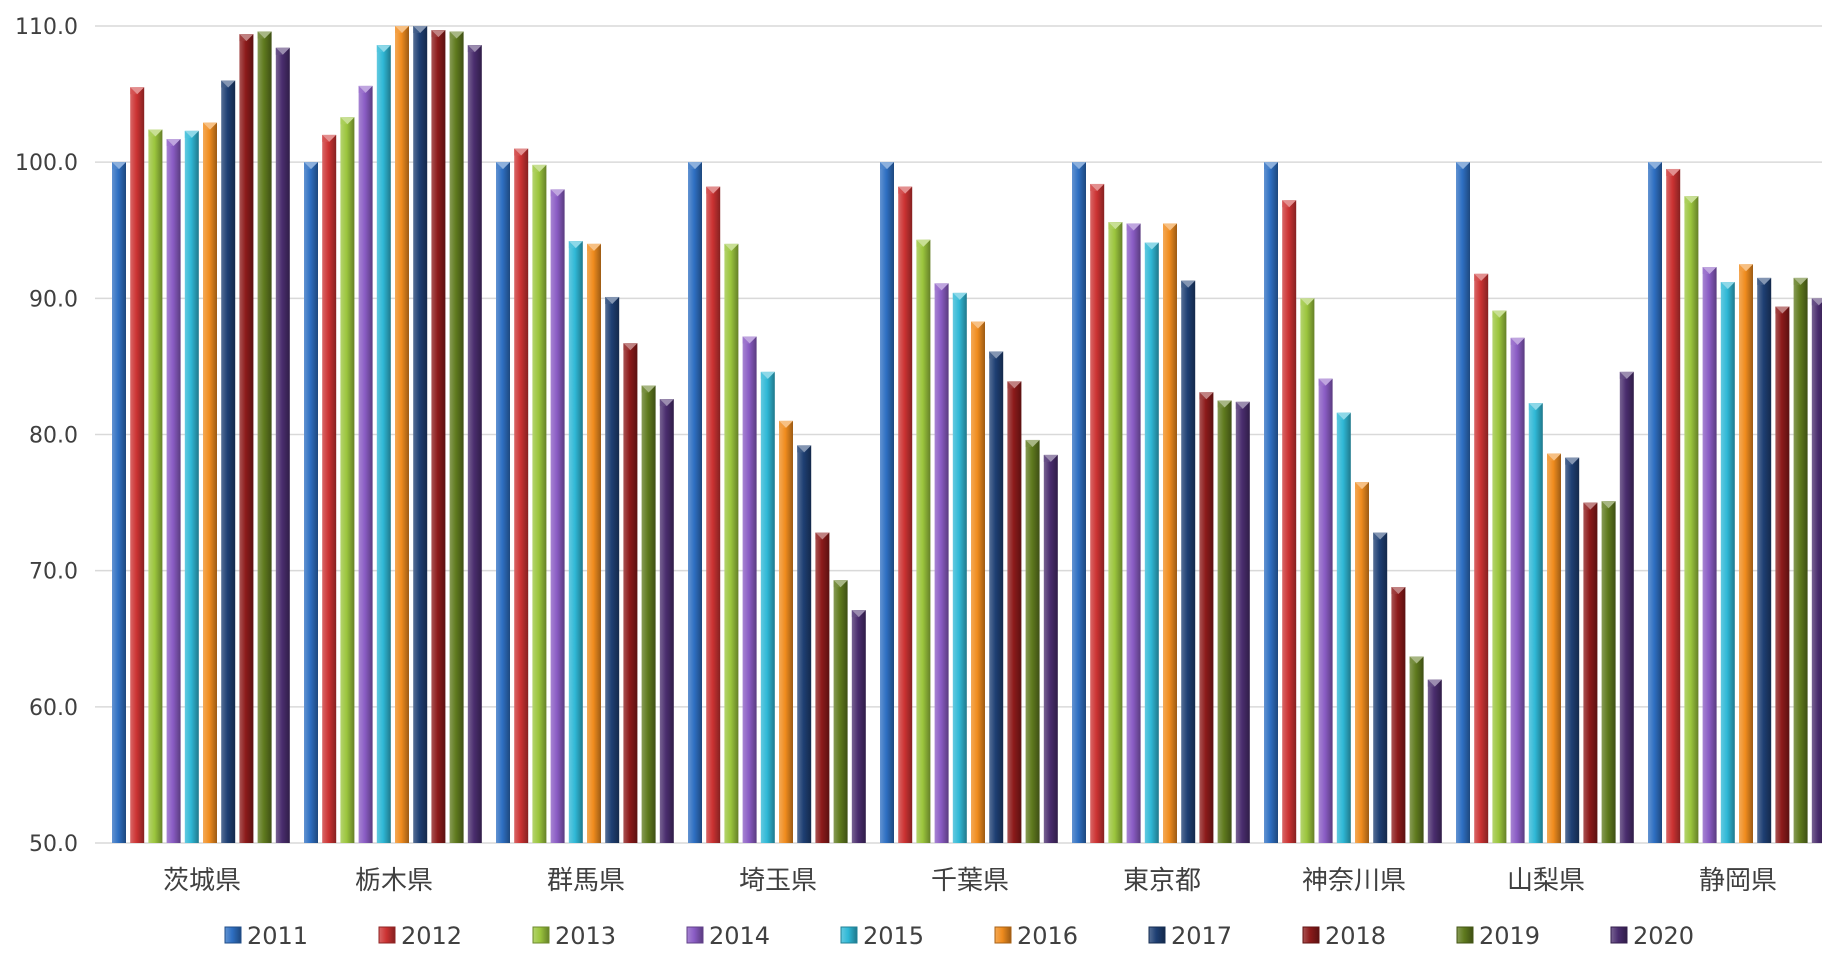 The width and height of the screenshot is (1822, 956). Describe the element at coordinates (970, 881) in the screenshot. I see `x-category-label: 千葉県` at that location.